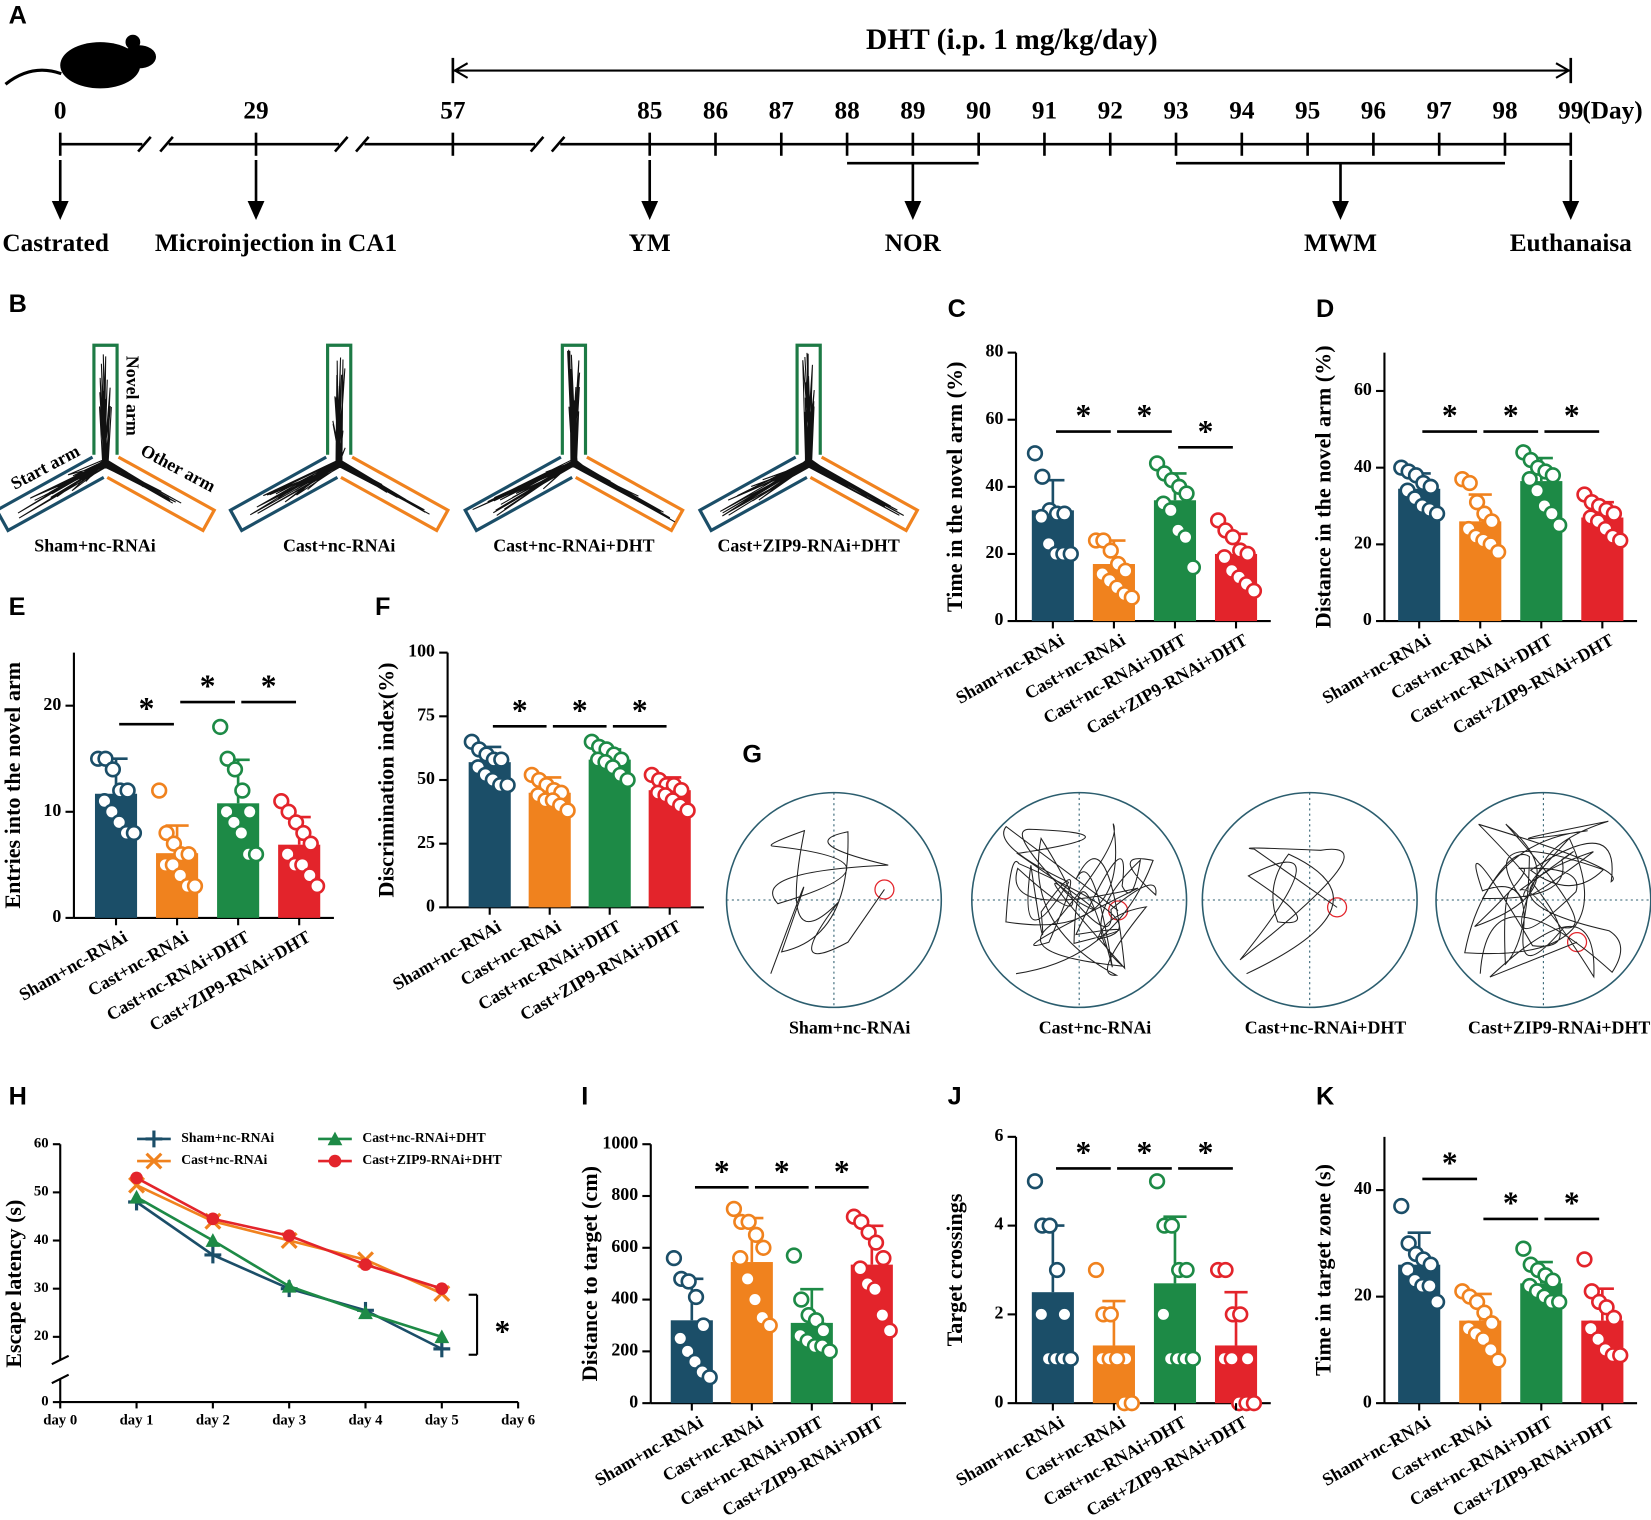 Image resolution: width=1651 pixels, height=1520 pixels. What do you see at coordinates (998, 1312) in the screenshot?
I see `y-tick-label: 2` at bounding box center [998, 1312].